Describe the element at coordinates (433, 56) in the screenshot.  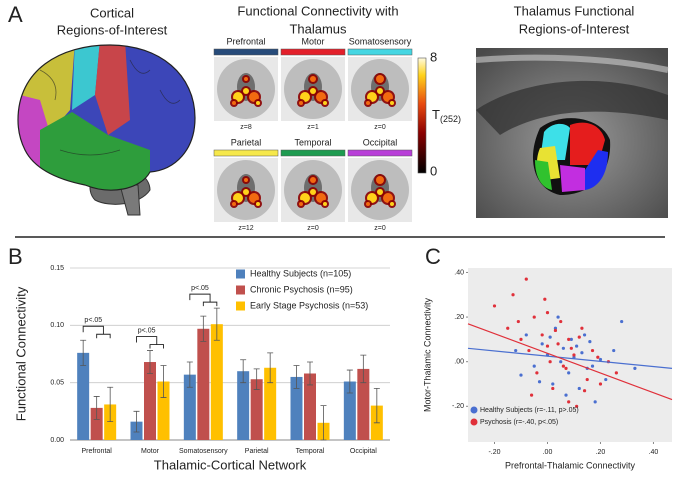
I see `colorbar-max: 8` at that location.